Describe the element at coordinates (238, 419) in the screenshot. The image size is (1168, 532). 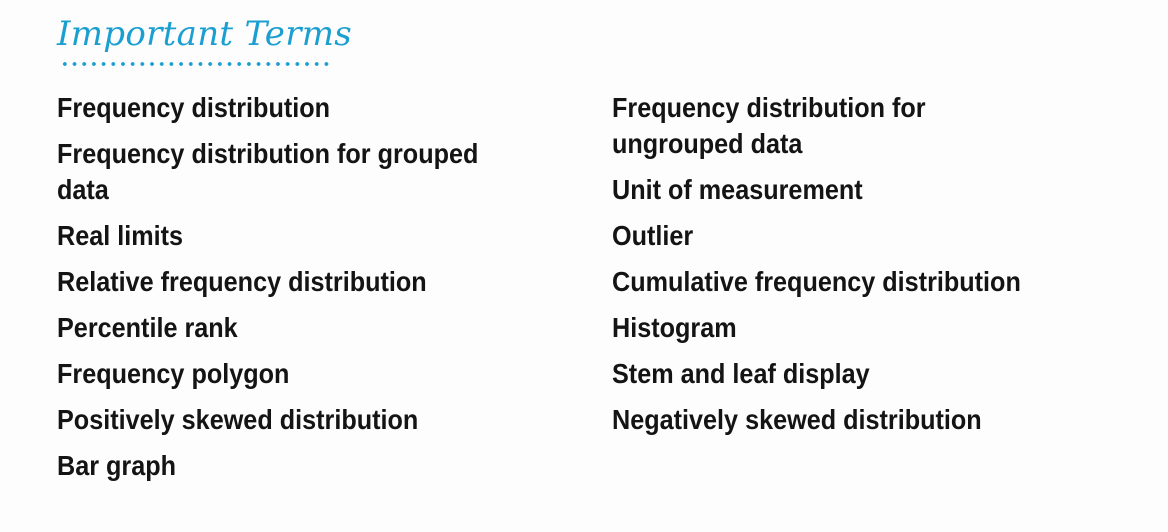
I see `term-positively-skewed-distribution: Positively skewed distribution` at that location.